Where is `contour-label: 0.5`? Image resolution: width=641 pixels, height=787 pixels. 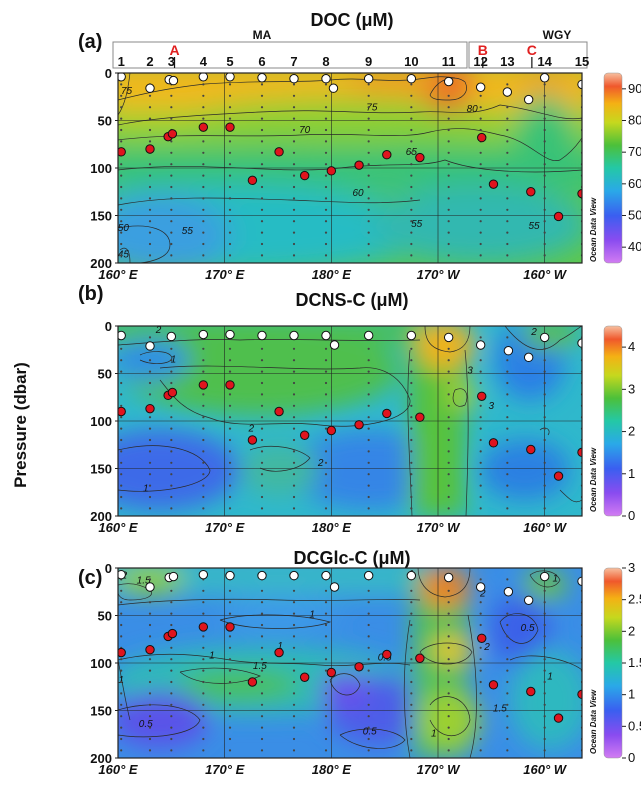 contour-label: 0.5 is located at coordinates (370, 731).